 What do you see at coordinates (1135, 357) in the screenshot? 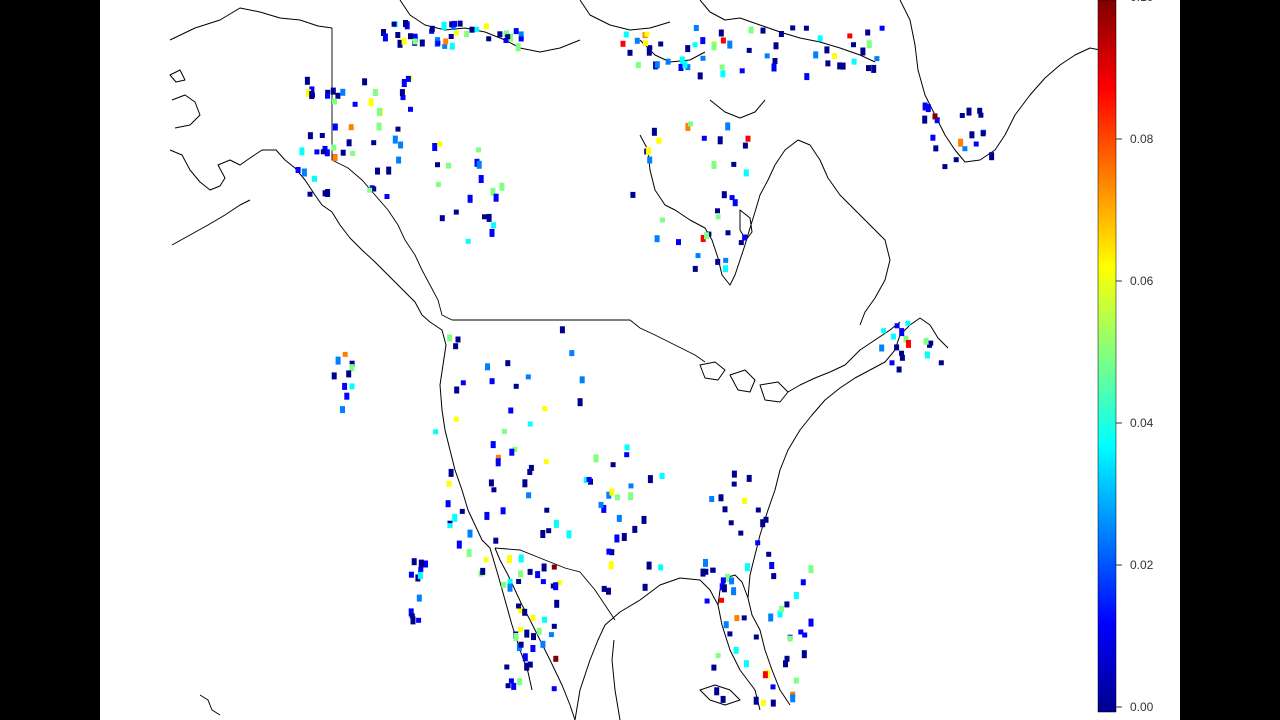
I see `colorbar-ticks: 0.00 0.02 0.04 0.06 0.08 0.10` at bounding box center [1135, 357].